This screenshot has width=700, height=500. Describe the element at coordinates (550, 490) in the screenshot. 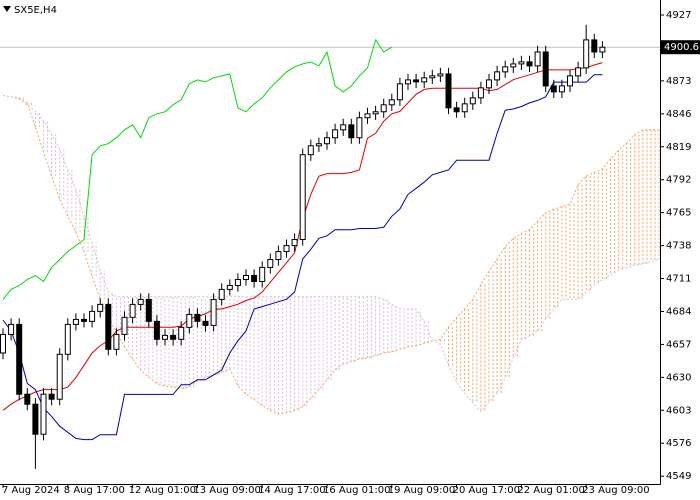

I see `x-tick-label: 22 Aug 01:00` at that location.